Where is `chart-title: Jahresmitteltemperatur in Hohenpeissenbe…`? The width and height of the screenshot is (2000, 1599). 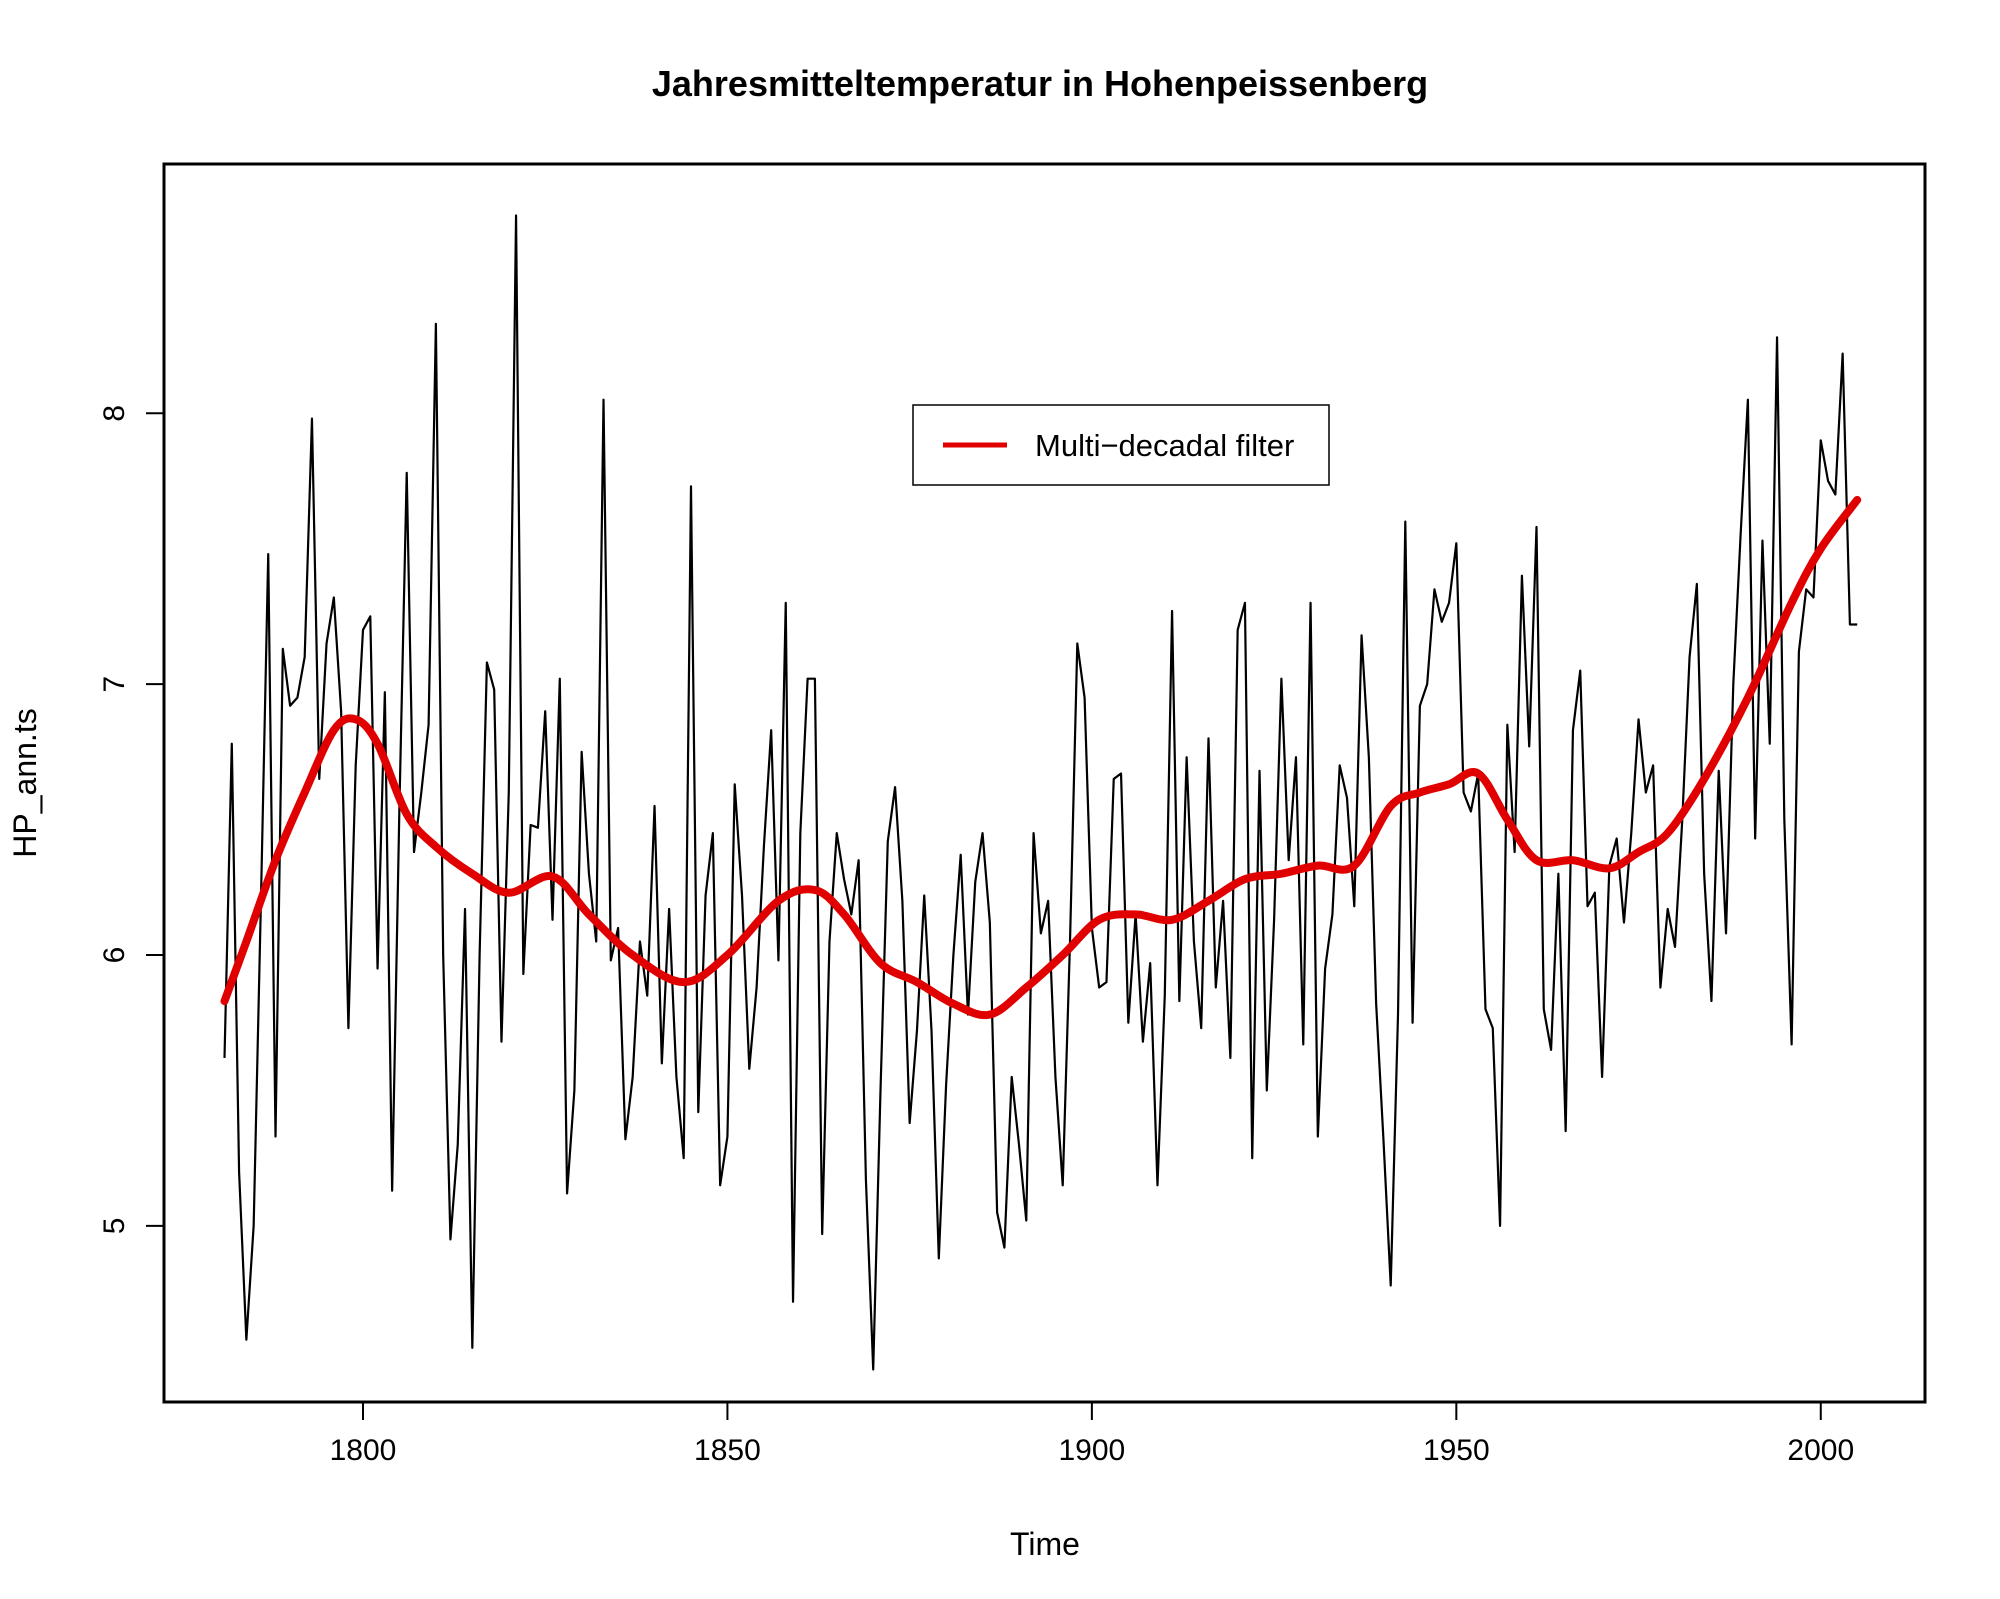 chart-title: Jahresmitteltemperatur in Hohenpeissenbe… is located at coordinates (1040, 83).